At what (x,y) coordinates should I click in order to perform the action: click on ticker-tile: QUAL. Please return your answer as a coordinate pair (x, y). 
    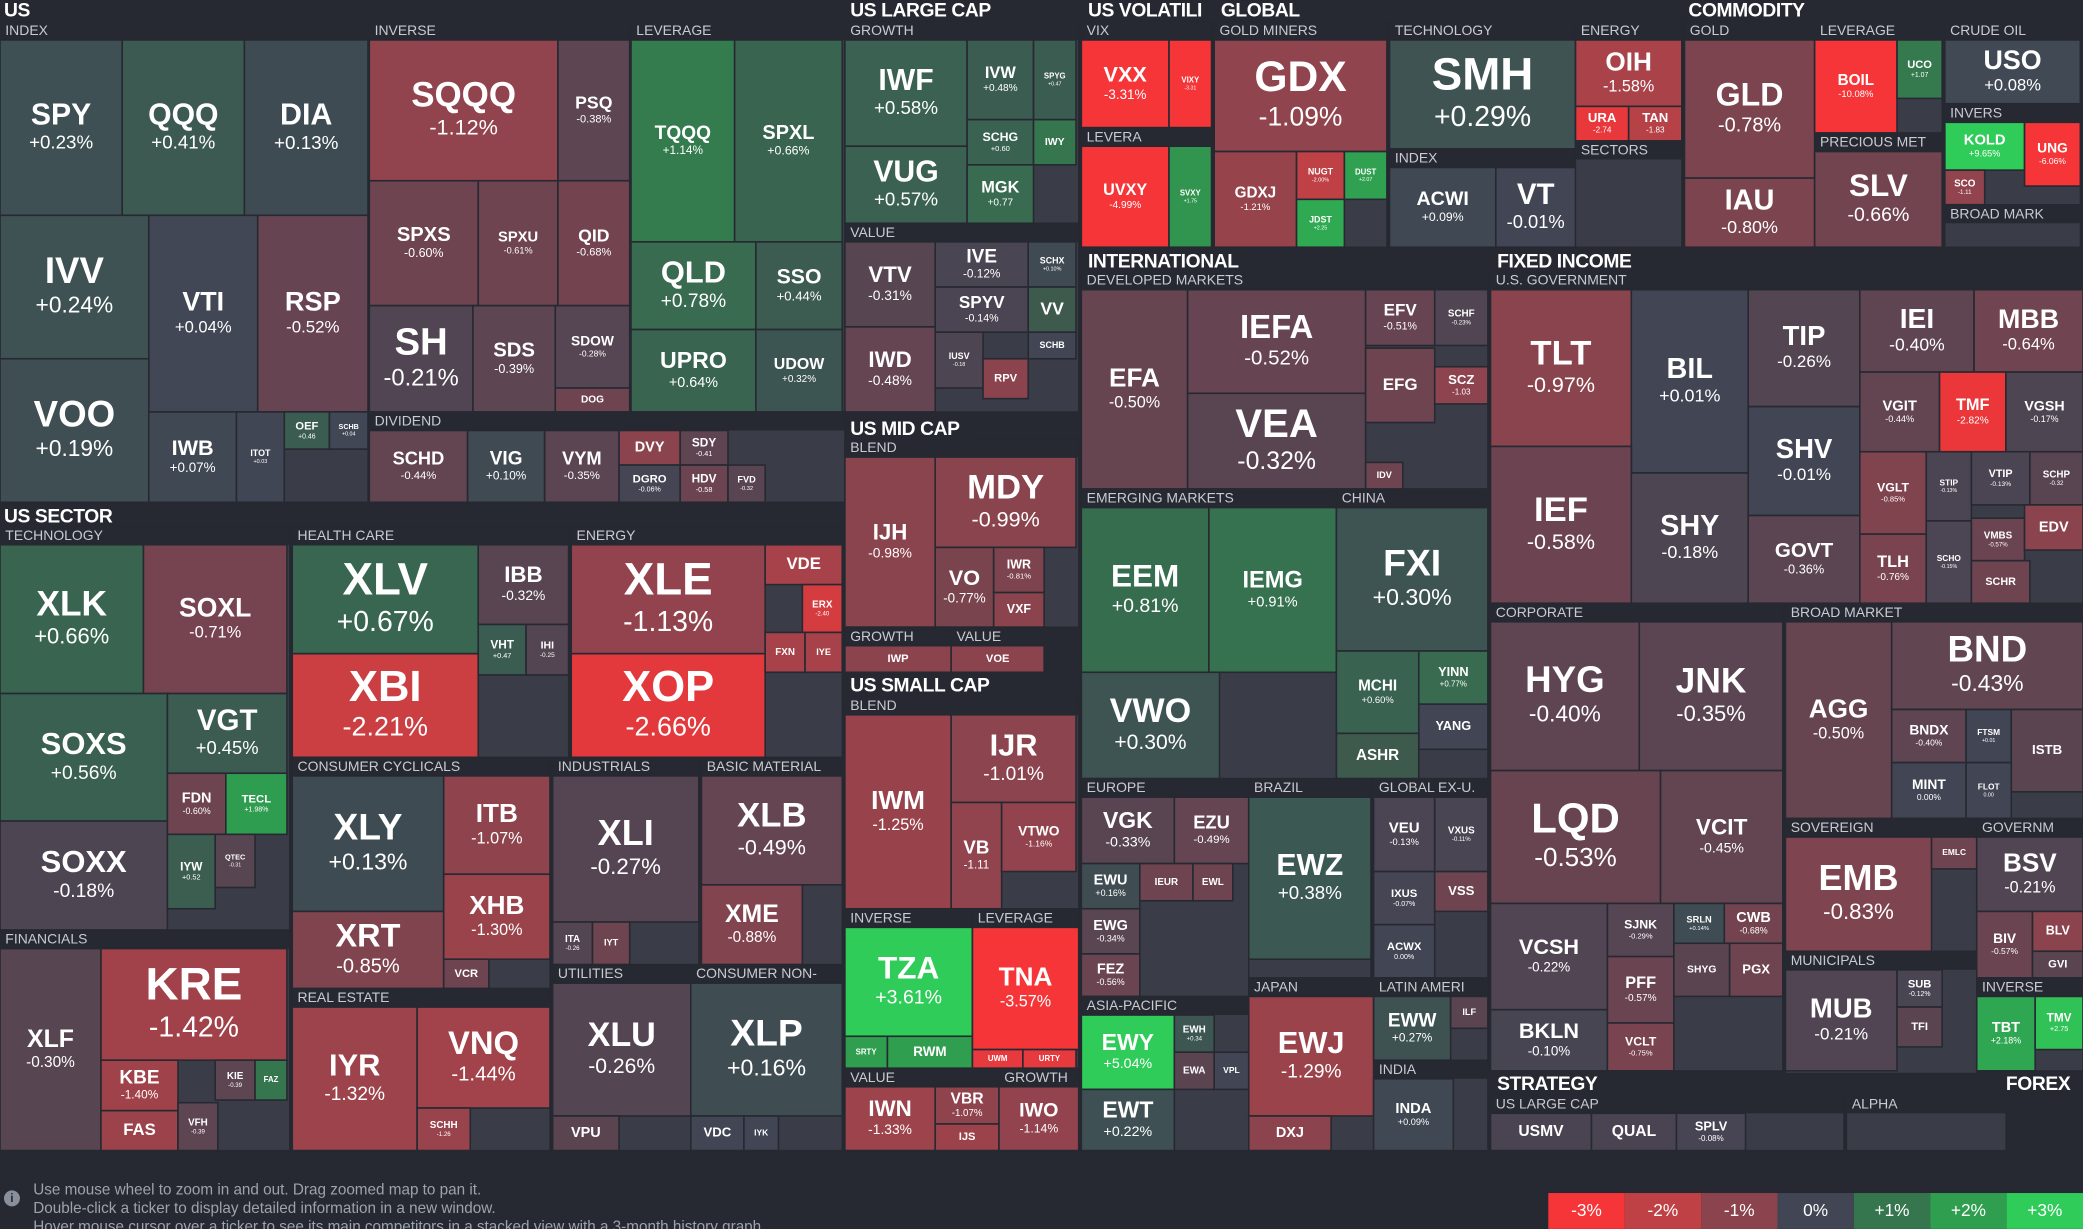
    Looking at the image, I should click on (1634, 1132).